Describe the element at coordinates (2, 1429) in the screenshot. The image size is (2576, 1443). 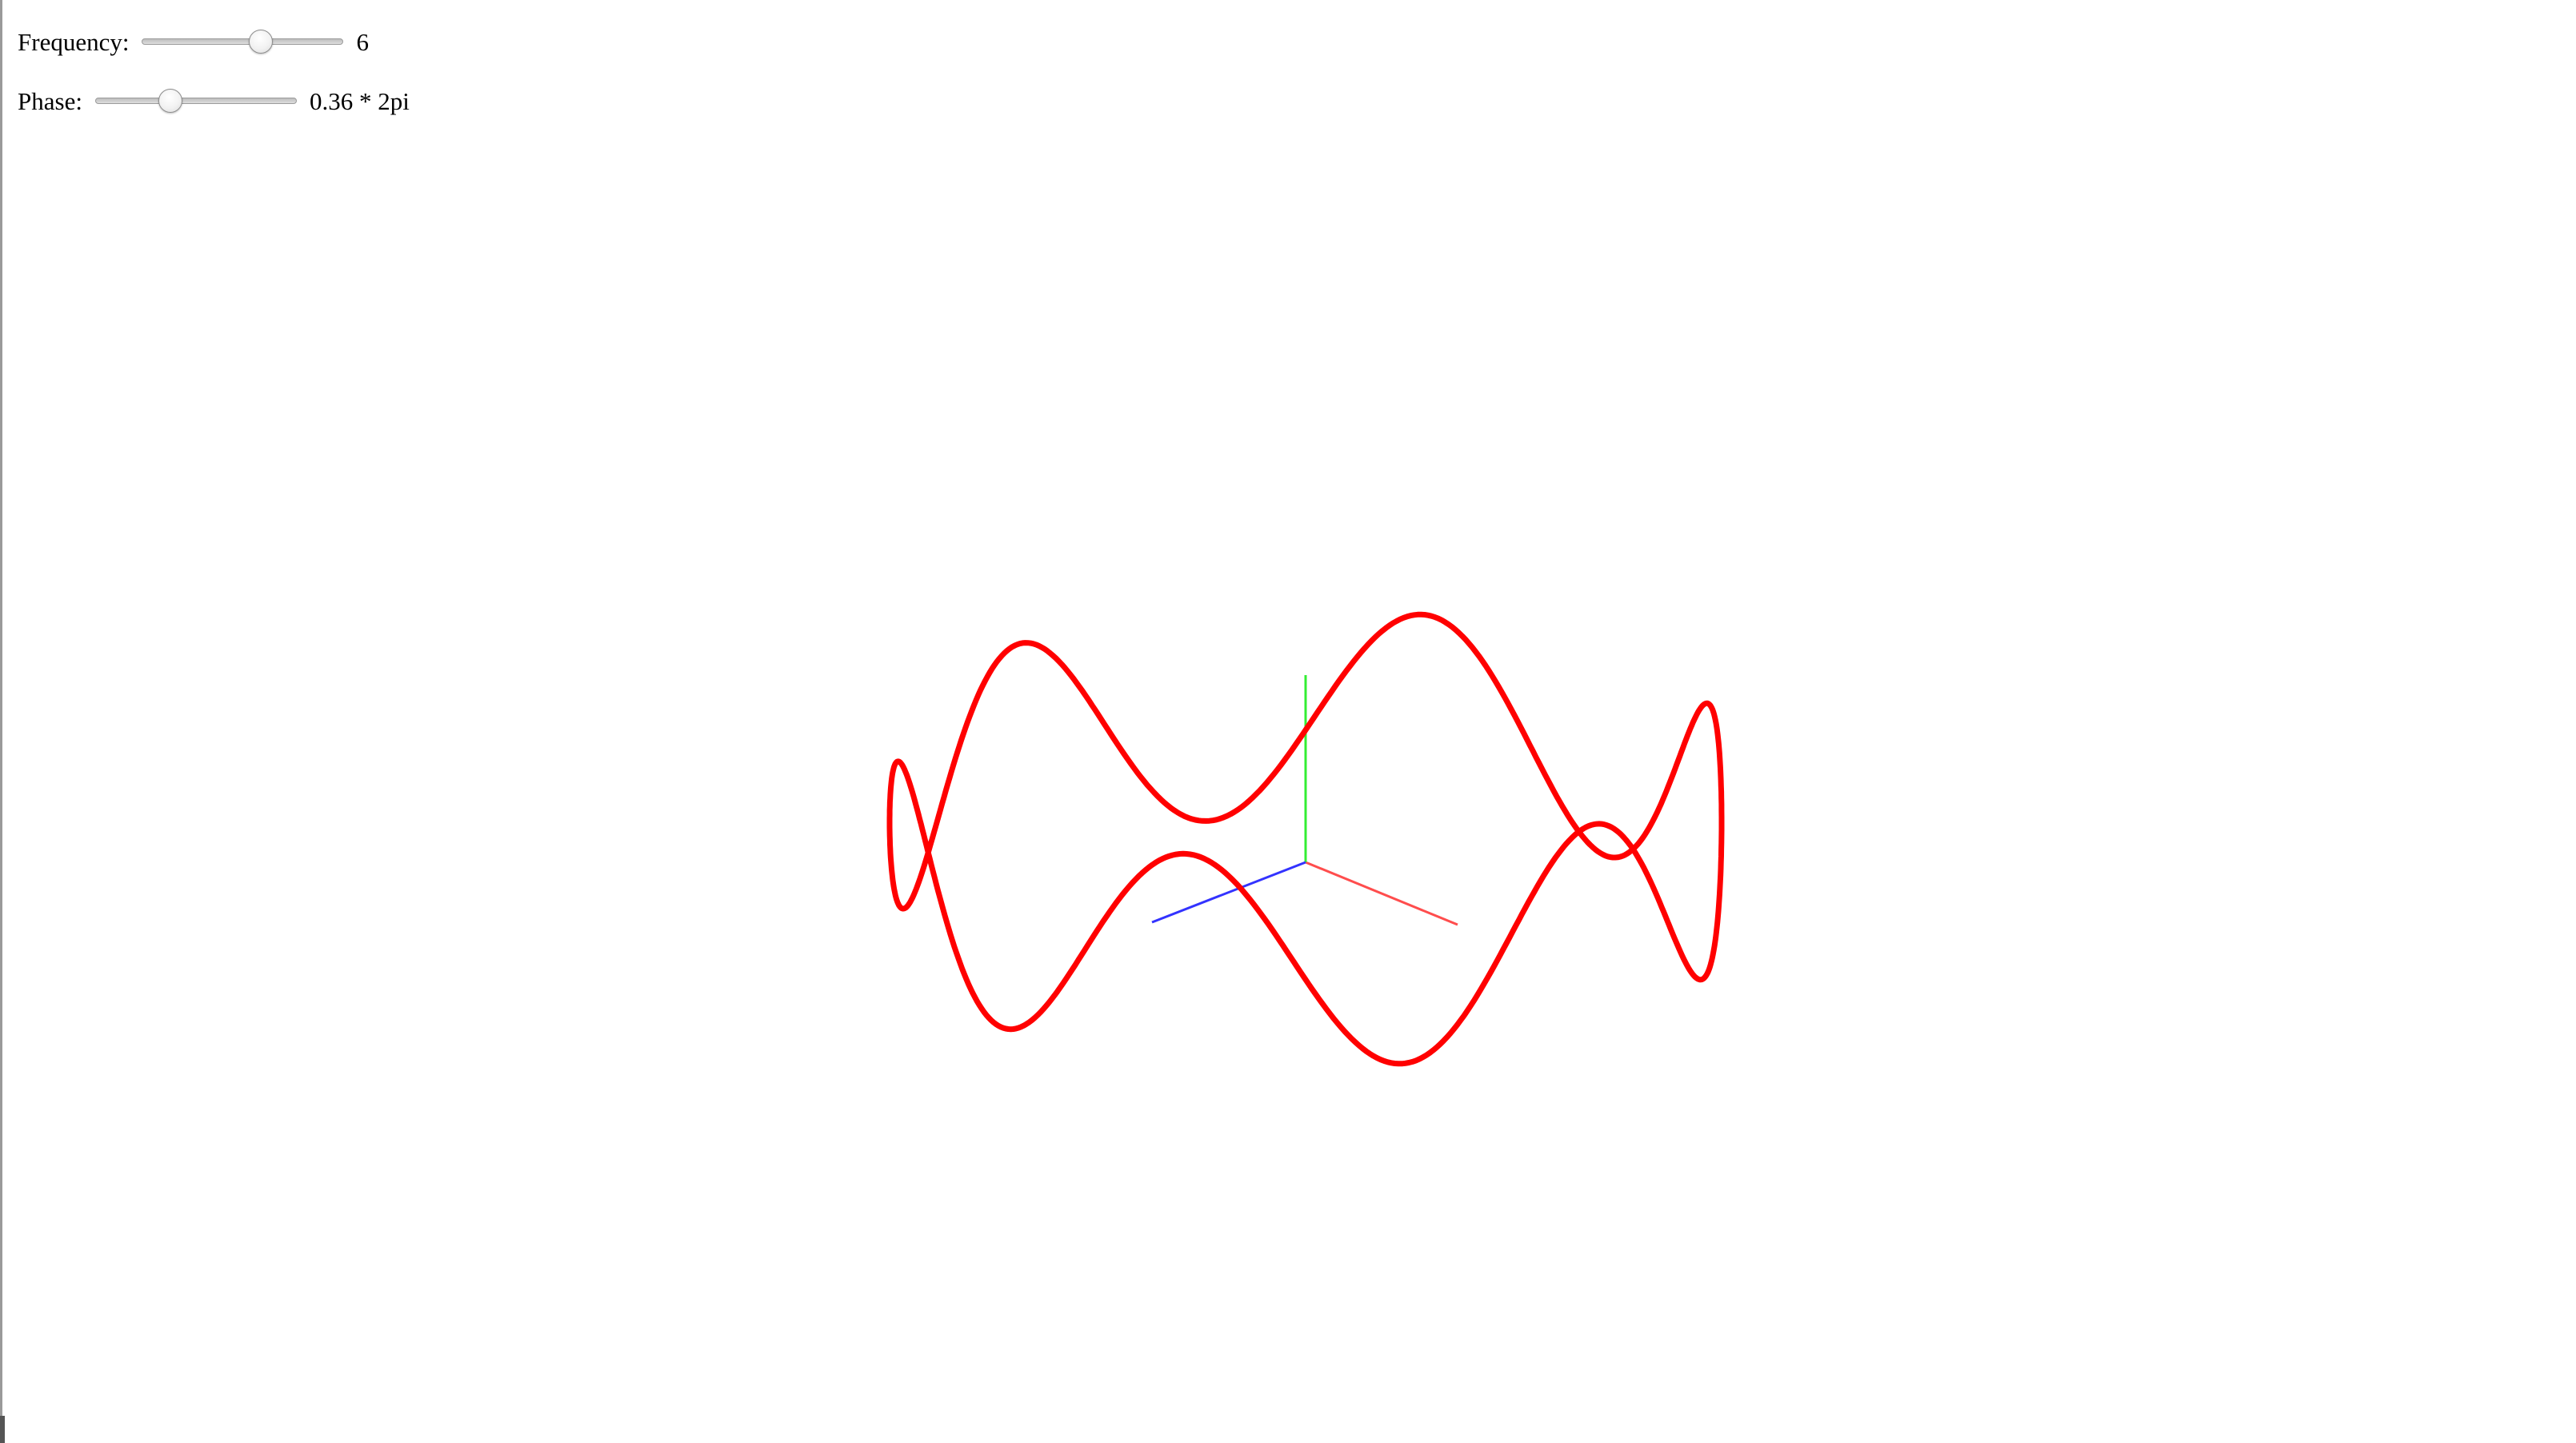
I see `window-corner-marker` at that location.